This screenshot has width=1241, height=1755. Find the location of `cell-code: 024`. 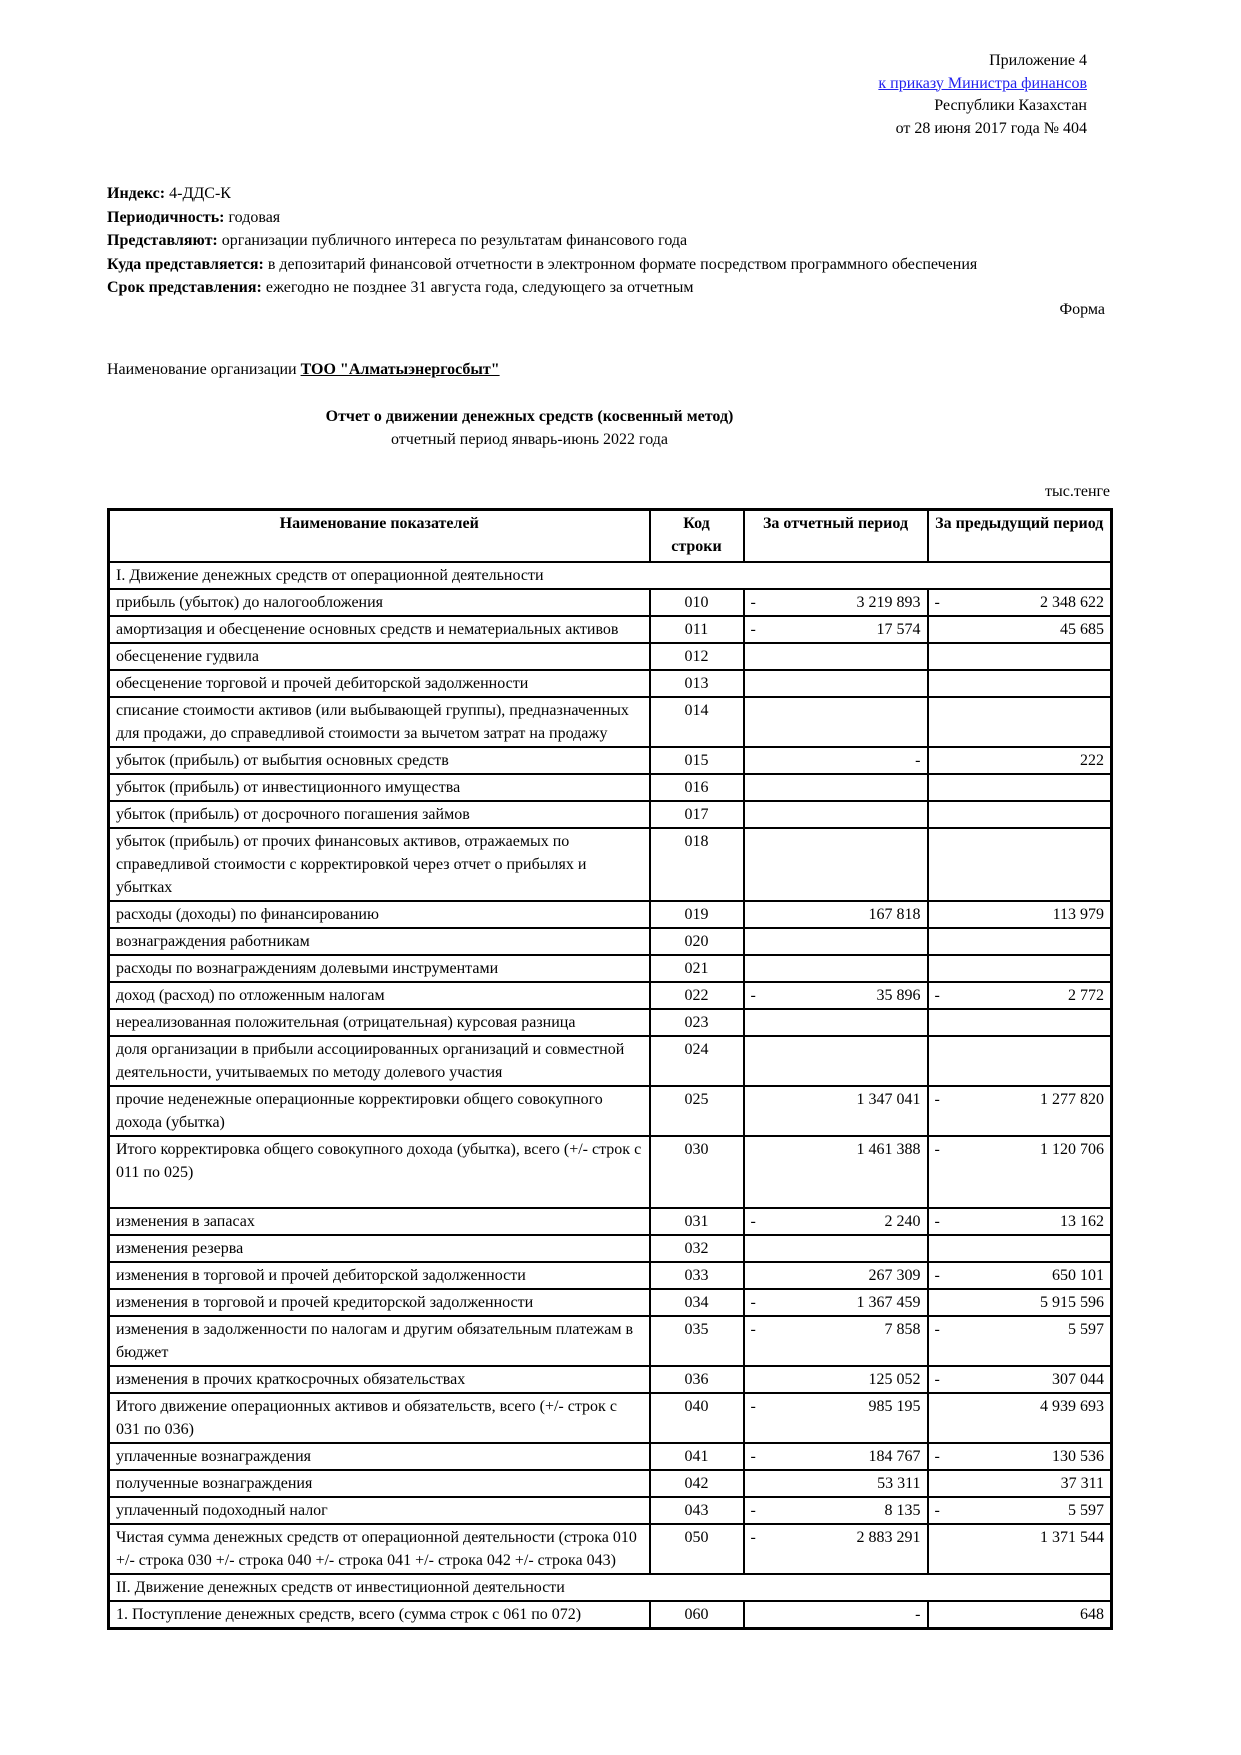

cell-code: 024 is located at coordinates (696, 1060).